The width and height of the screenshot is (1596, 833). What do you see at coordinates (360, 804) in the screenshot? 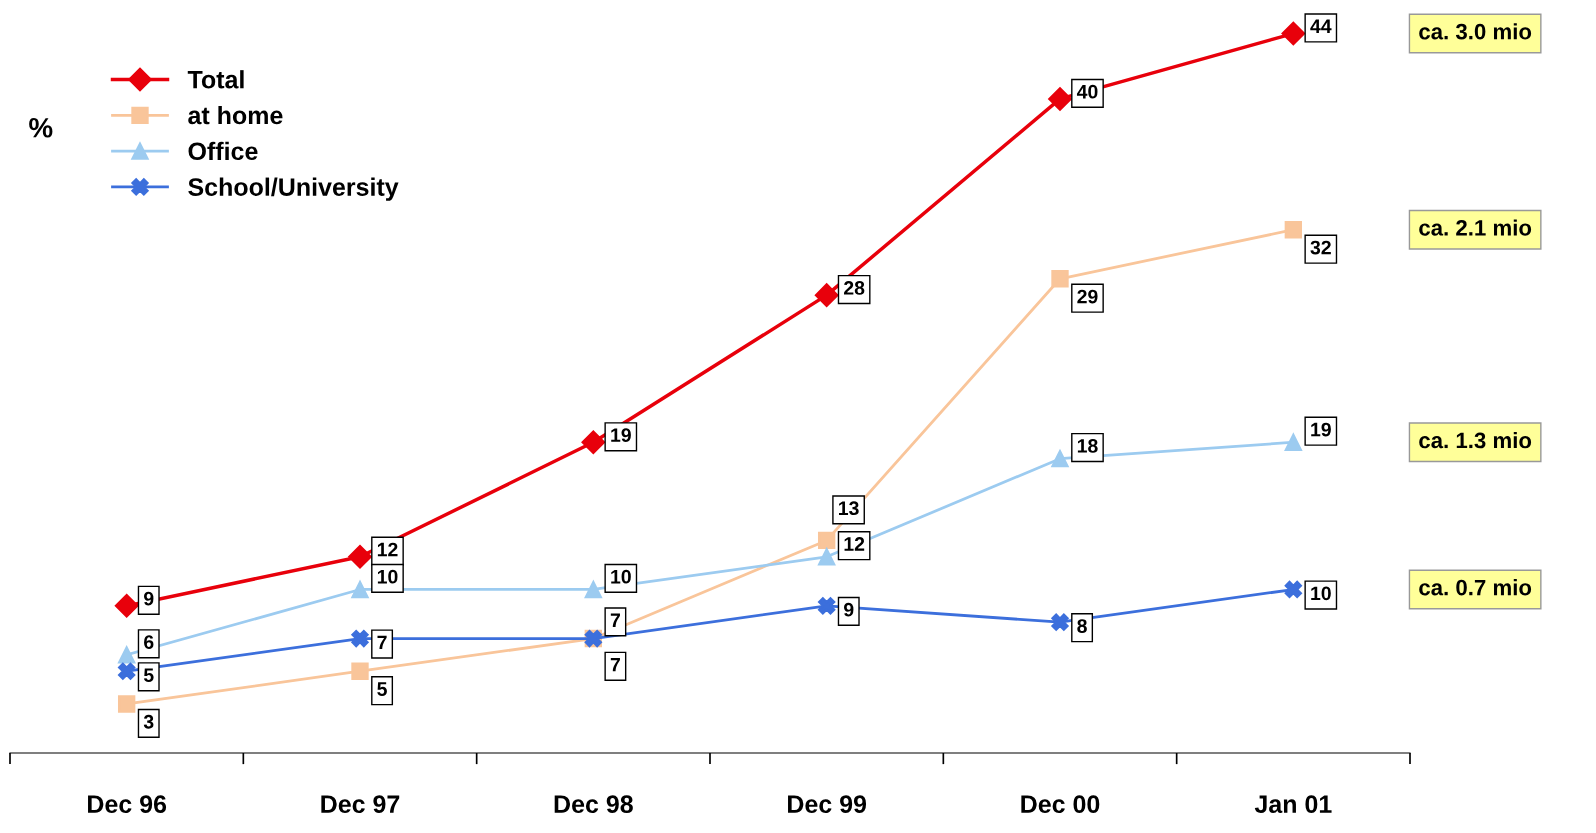
I see `x-tick-label: Dec 97` at bounding box center [360, 804].